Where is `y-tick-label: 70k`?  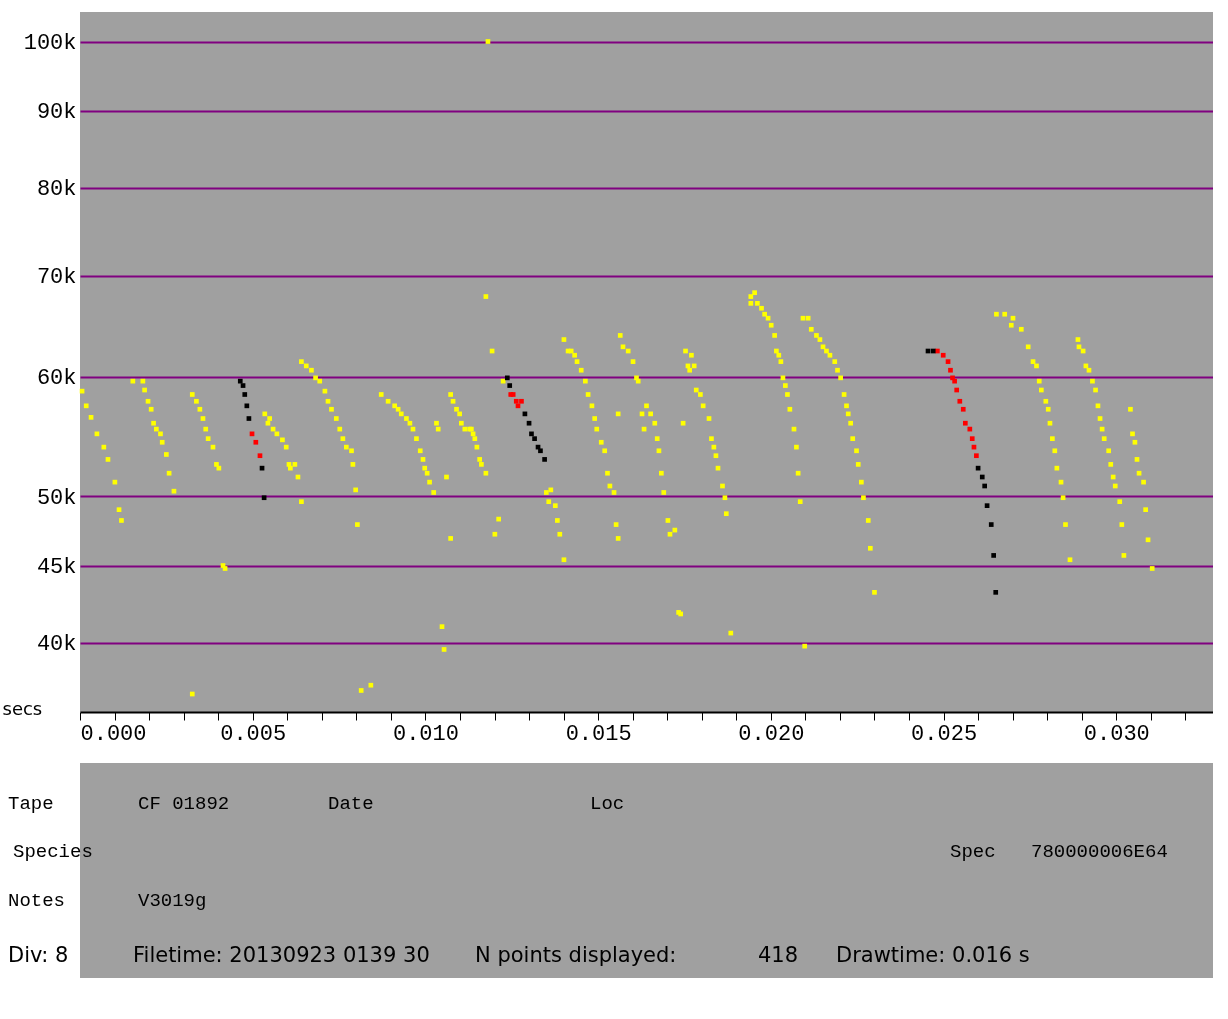
y-tick-label: 70k is located at coordinates (56, 278).